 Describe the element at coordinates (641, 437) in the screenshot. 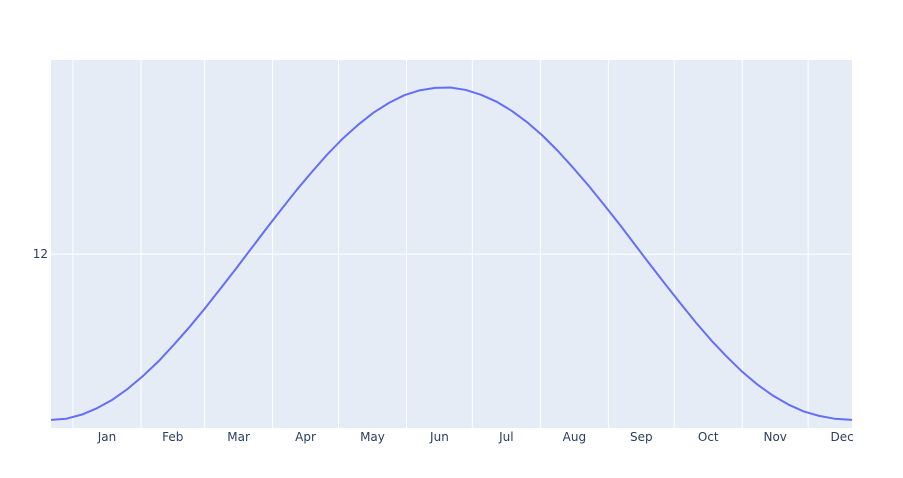

I see `x-tick-label-sep: Sep` at that location.